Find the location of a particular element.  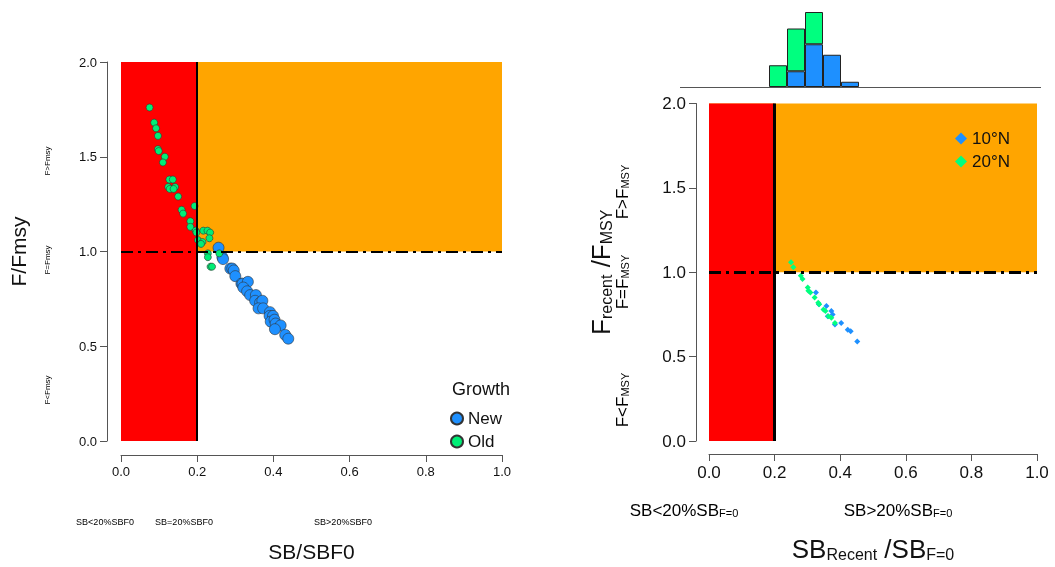

text: F>Fmsy is located at coordinates (47, 161).